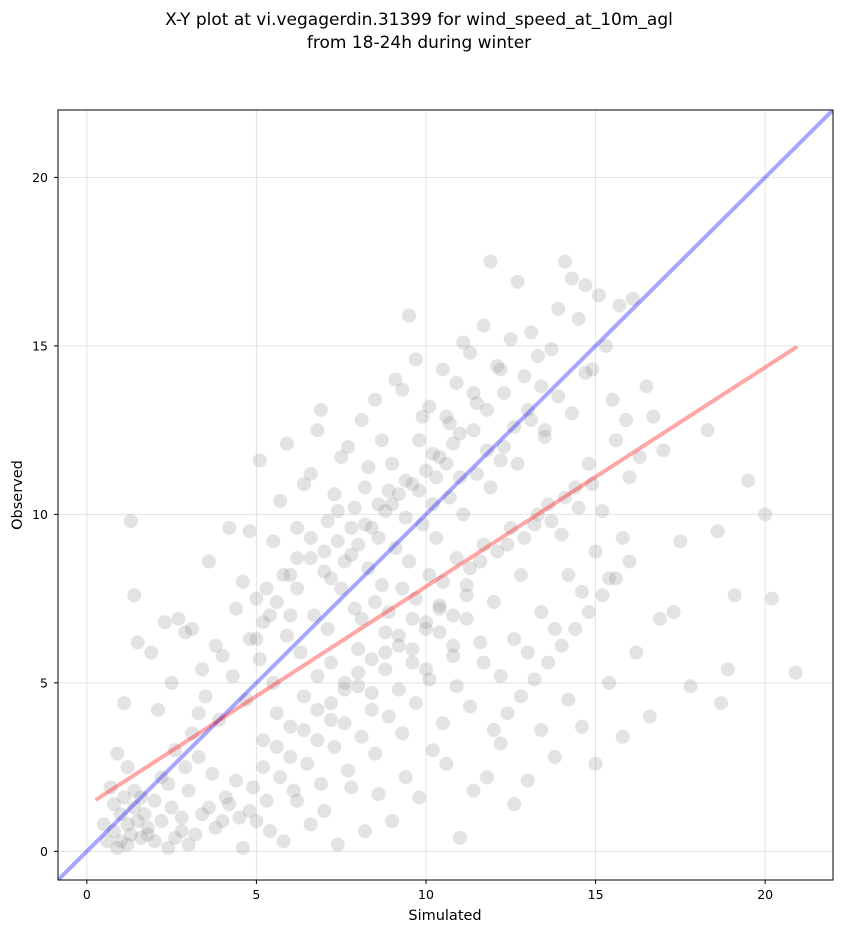  What do you see at coordinates (426, 894) in the screenshot?
I see `x-tick-label: 10` at bounding box center [426, 894].